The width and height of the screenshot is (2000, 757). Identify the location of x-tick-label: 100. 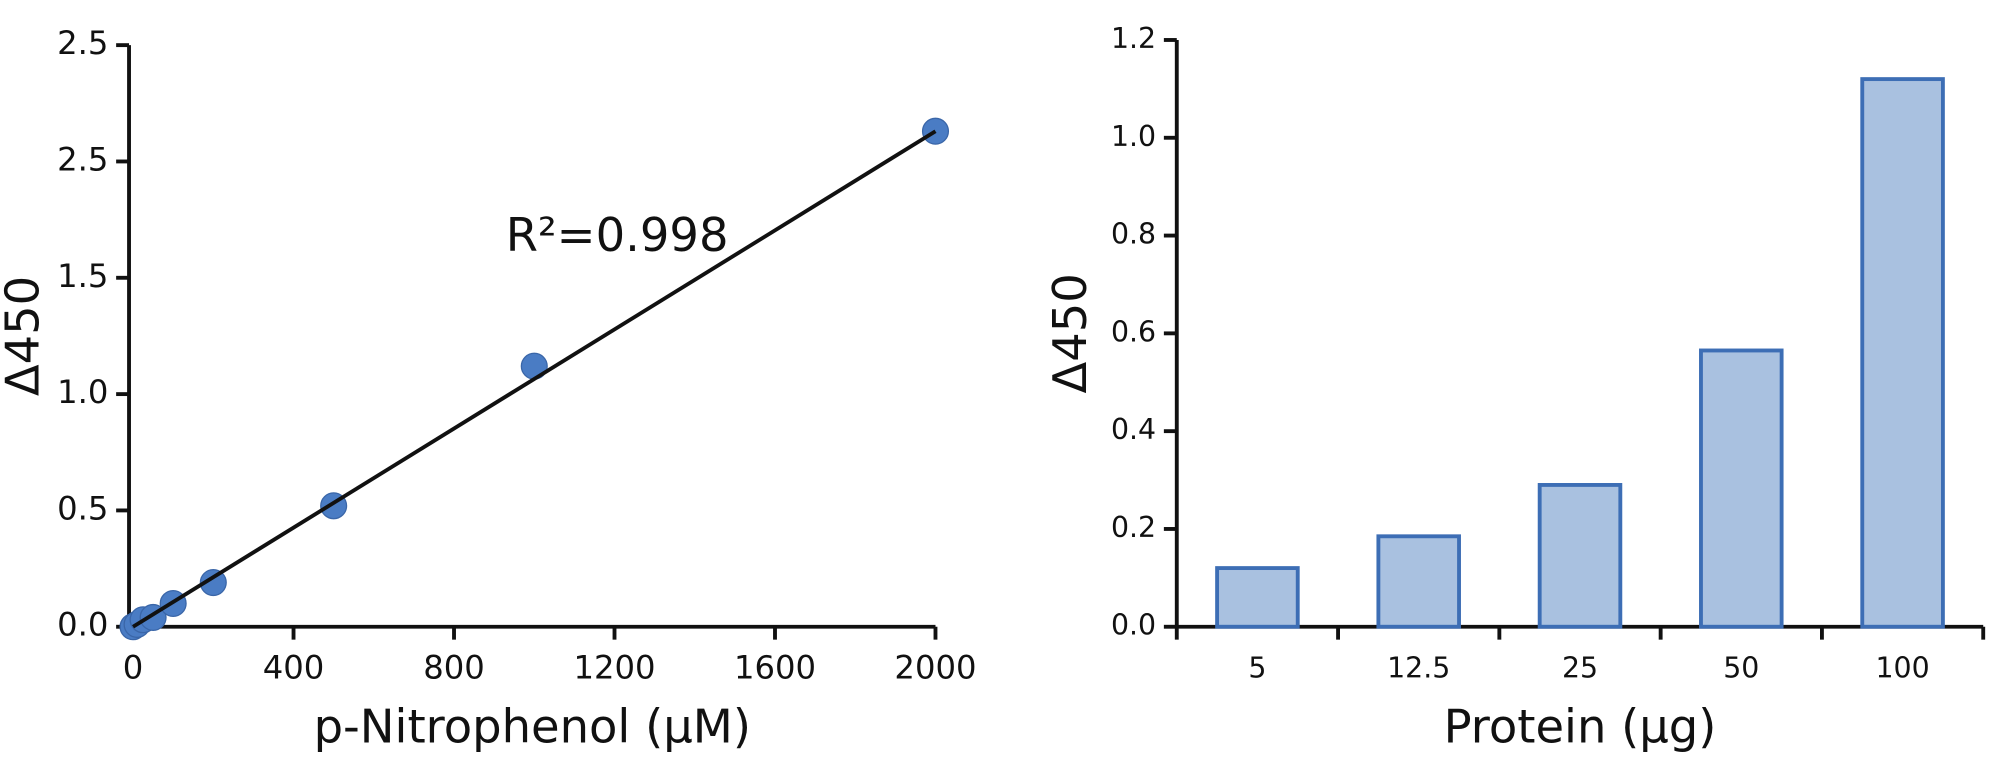
(1903, 667).